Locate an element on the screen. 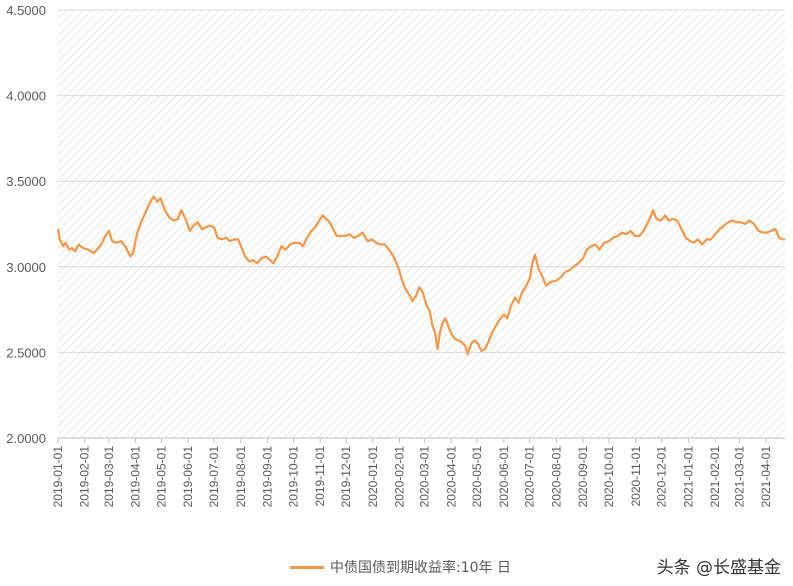  x-tick-label: 2020-03-01 is located at coordinates (425, 477).